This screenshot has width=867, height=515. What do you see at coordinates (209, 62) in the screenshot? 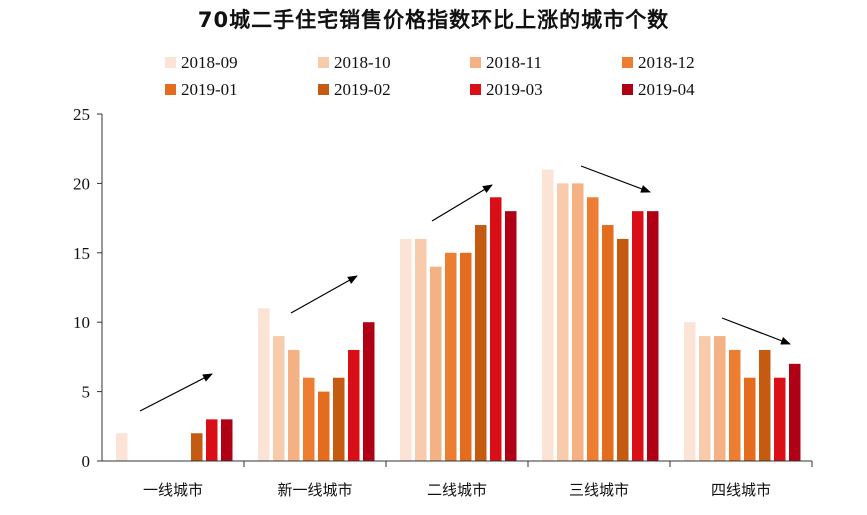
I see `legend-label: 2018-09` at bounding box center [209, 62].